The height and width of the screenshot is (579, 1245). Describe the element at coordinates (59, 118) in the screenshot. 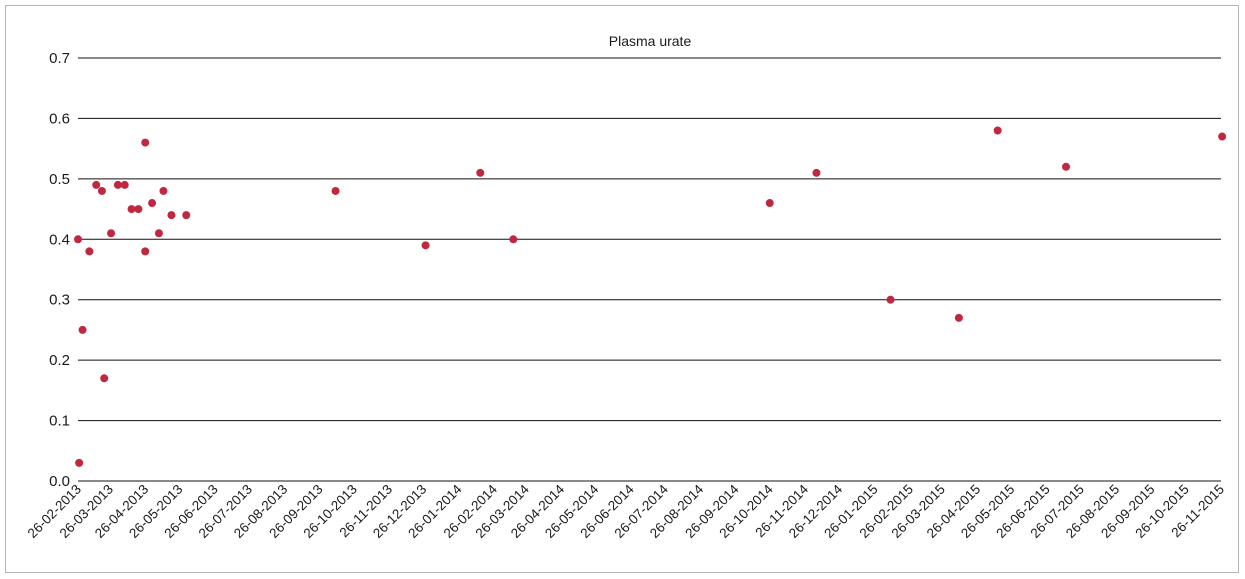

I see `y-tick-label: 0.6` at that location.